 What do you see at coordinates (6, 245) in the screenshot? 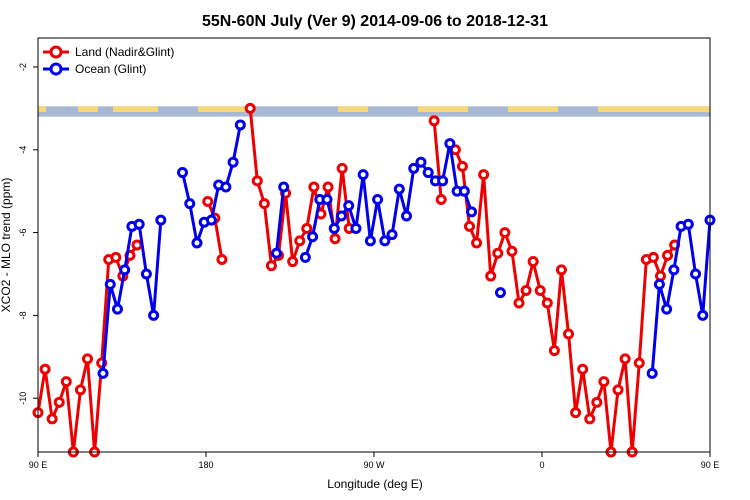
I see `y-axis-label: XCO2 - MLO trend (ppm)` at bounding box center [6, 245].